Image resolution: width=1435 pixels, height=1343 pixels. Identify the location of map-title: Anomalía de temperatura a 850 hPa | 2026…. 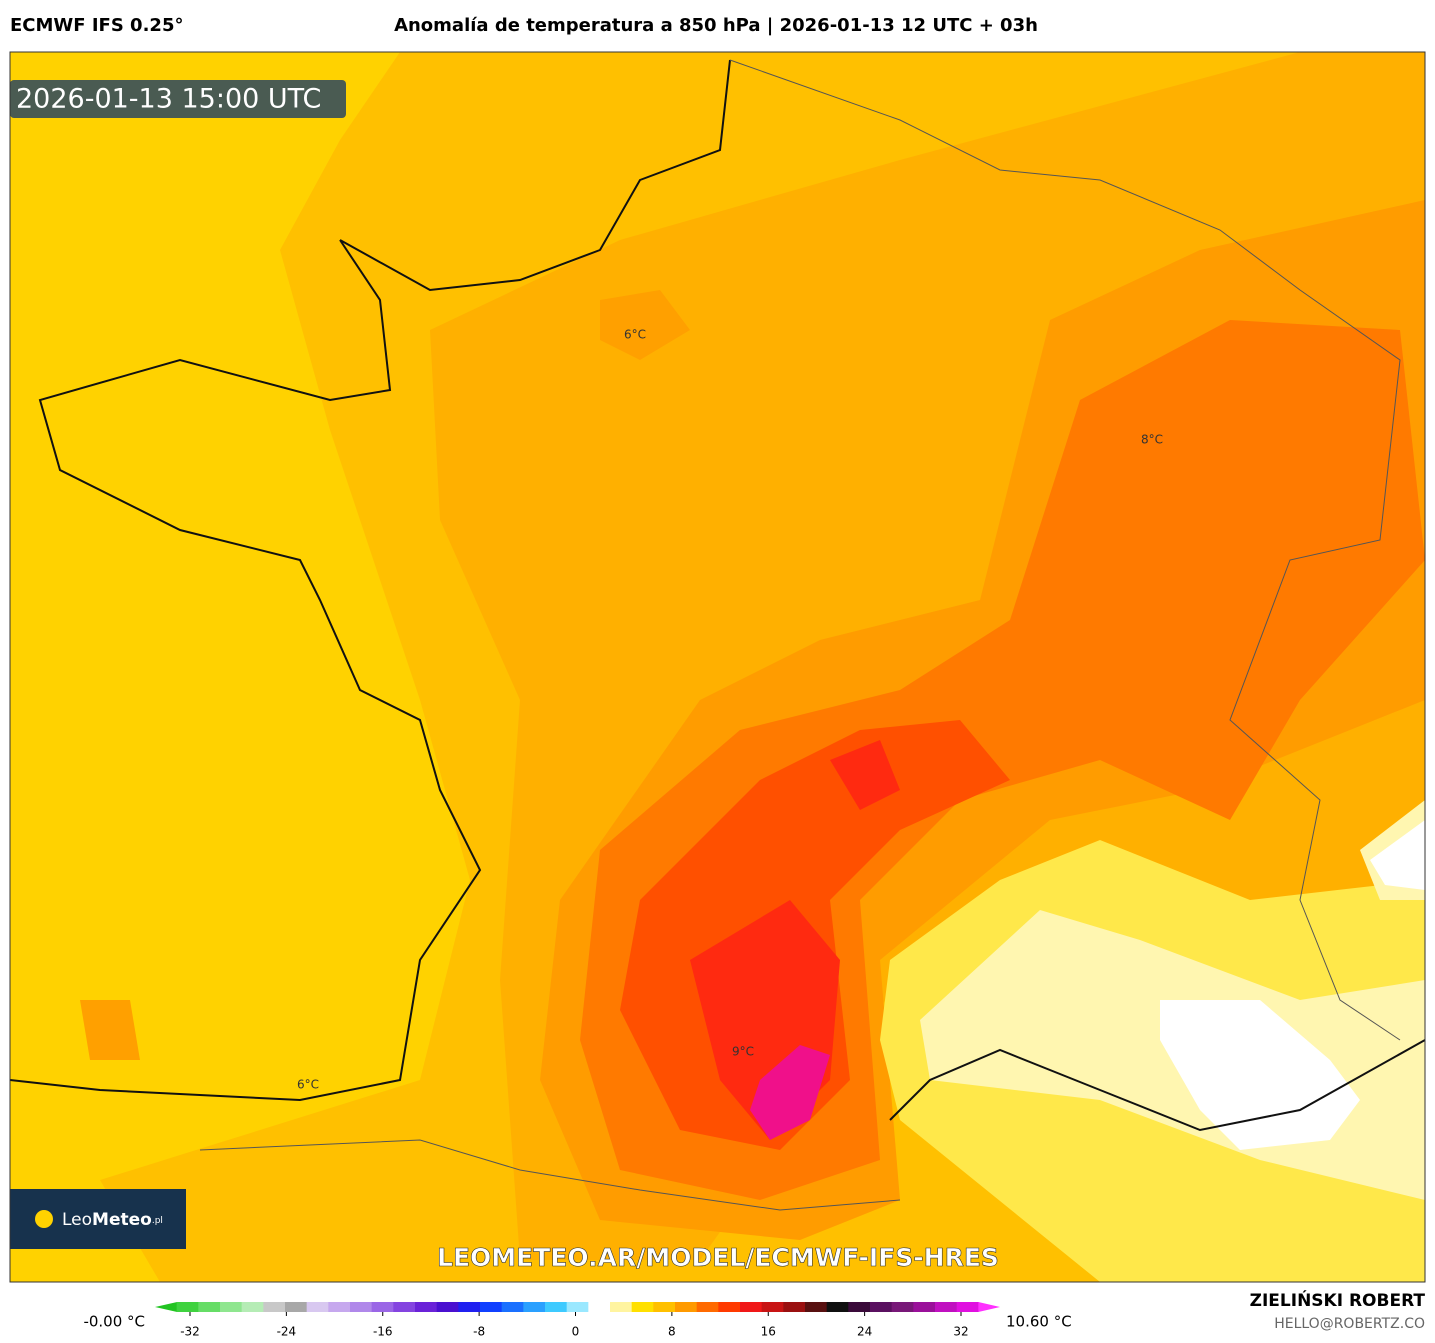
(716, 25).